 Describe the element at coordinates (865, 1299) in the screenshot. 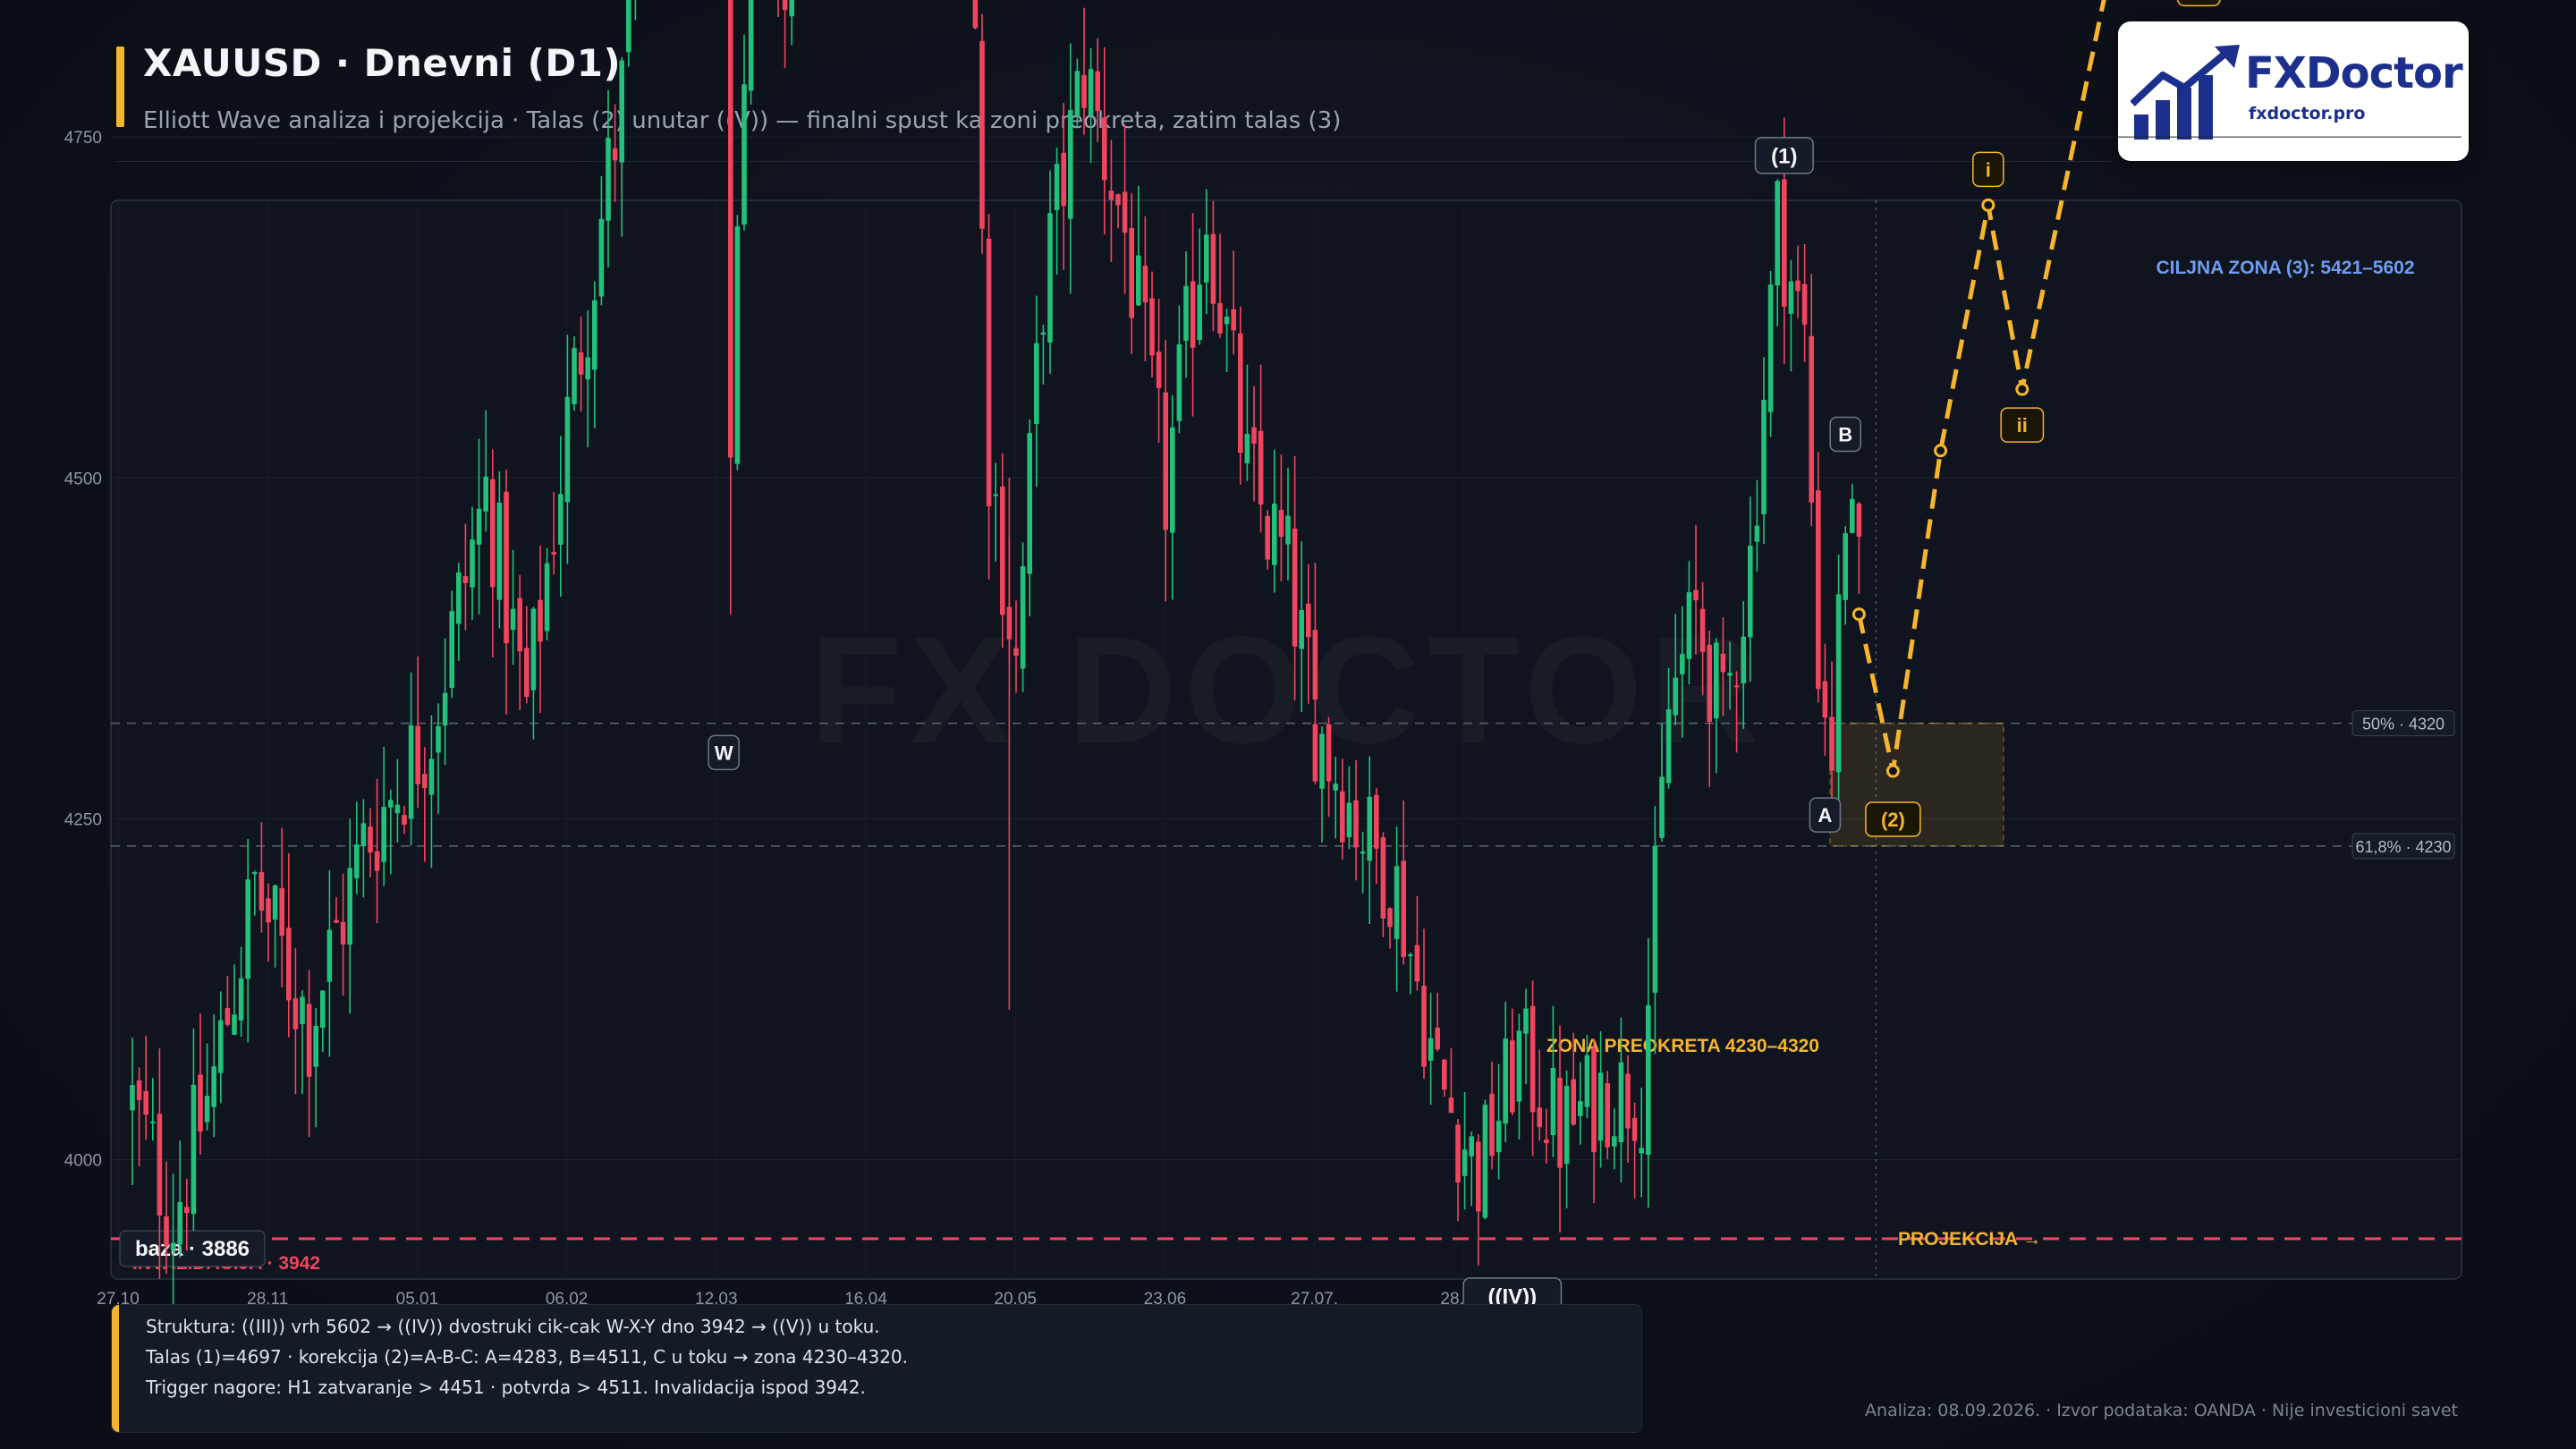

I see `x-tick-label: 16.04` at that location.